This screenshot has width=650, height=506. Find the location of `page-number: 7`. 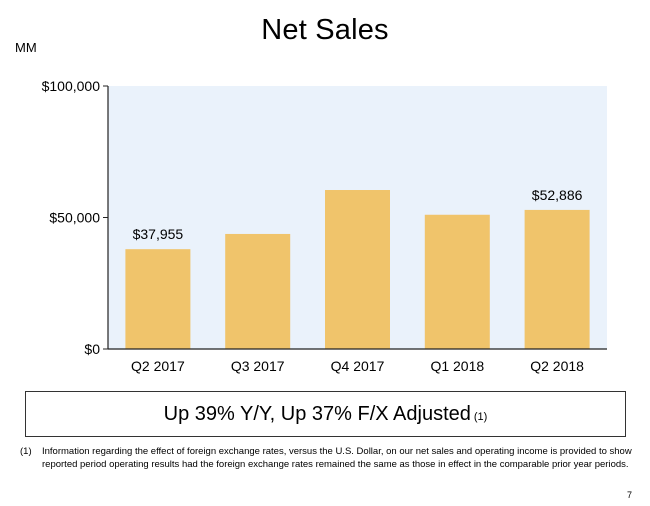

page-number: 7 is located at coordinates (629, 495).